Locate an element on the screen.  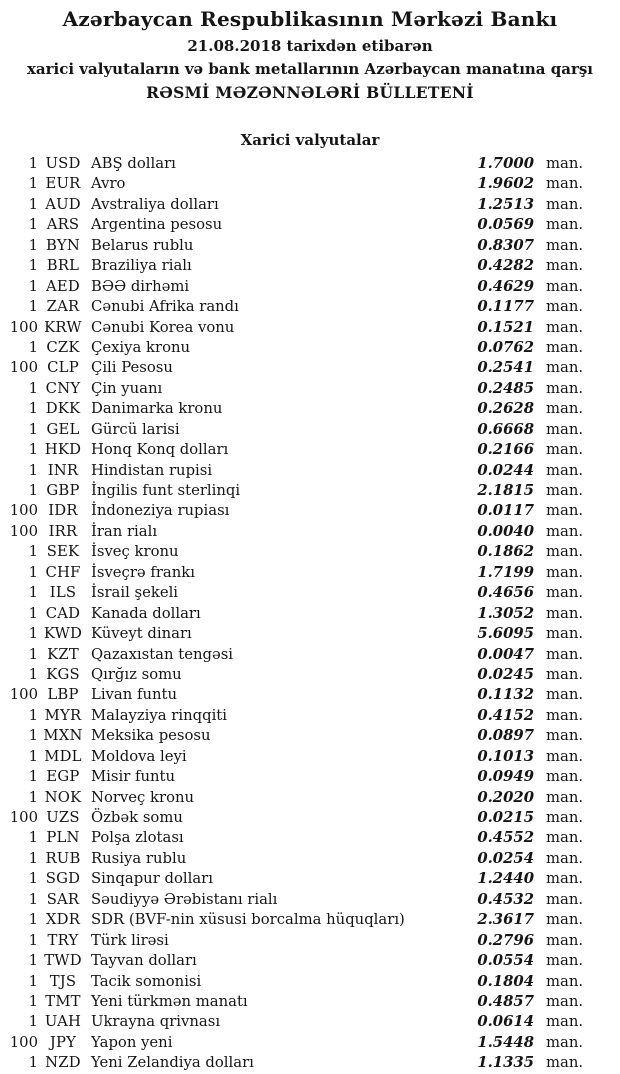
table-row: 1 CZK Çexiya kronu 0.0762 man. is located at coordinates (310, 348).